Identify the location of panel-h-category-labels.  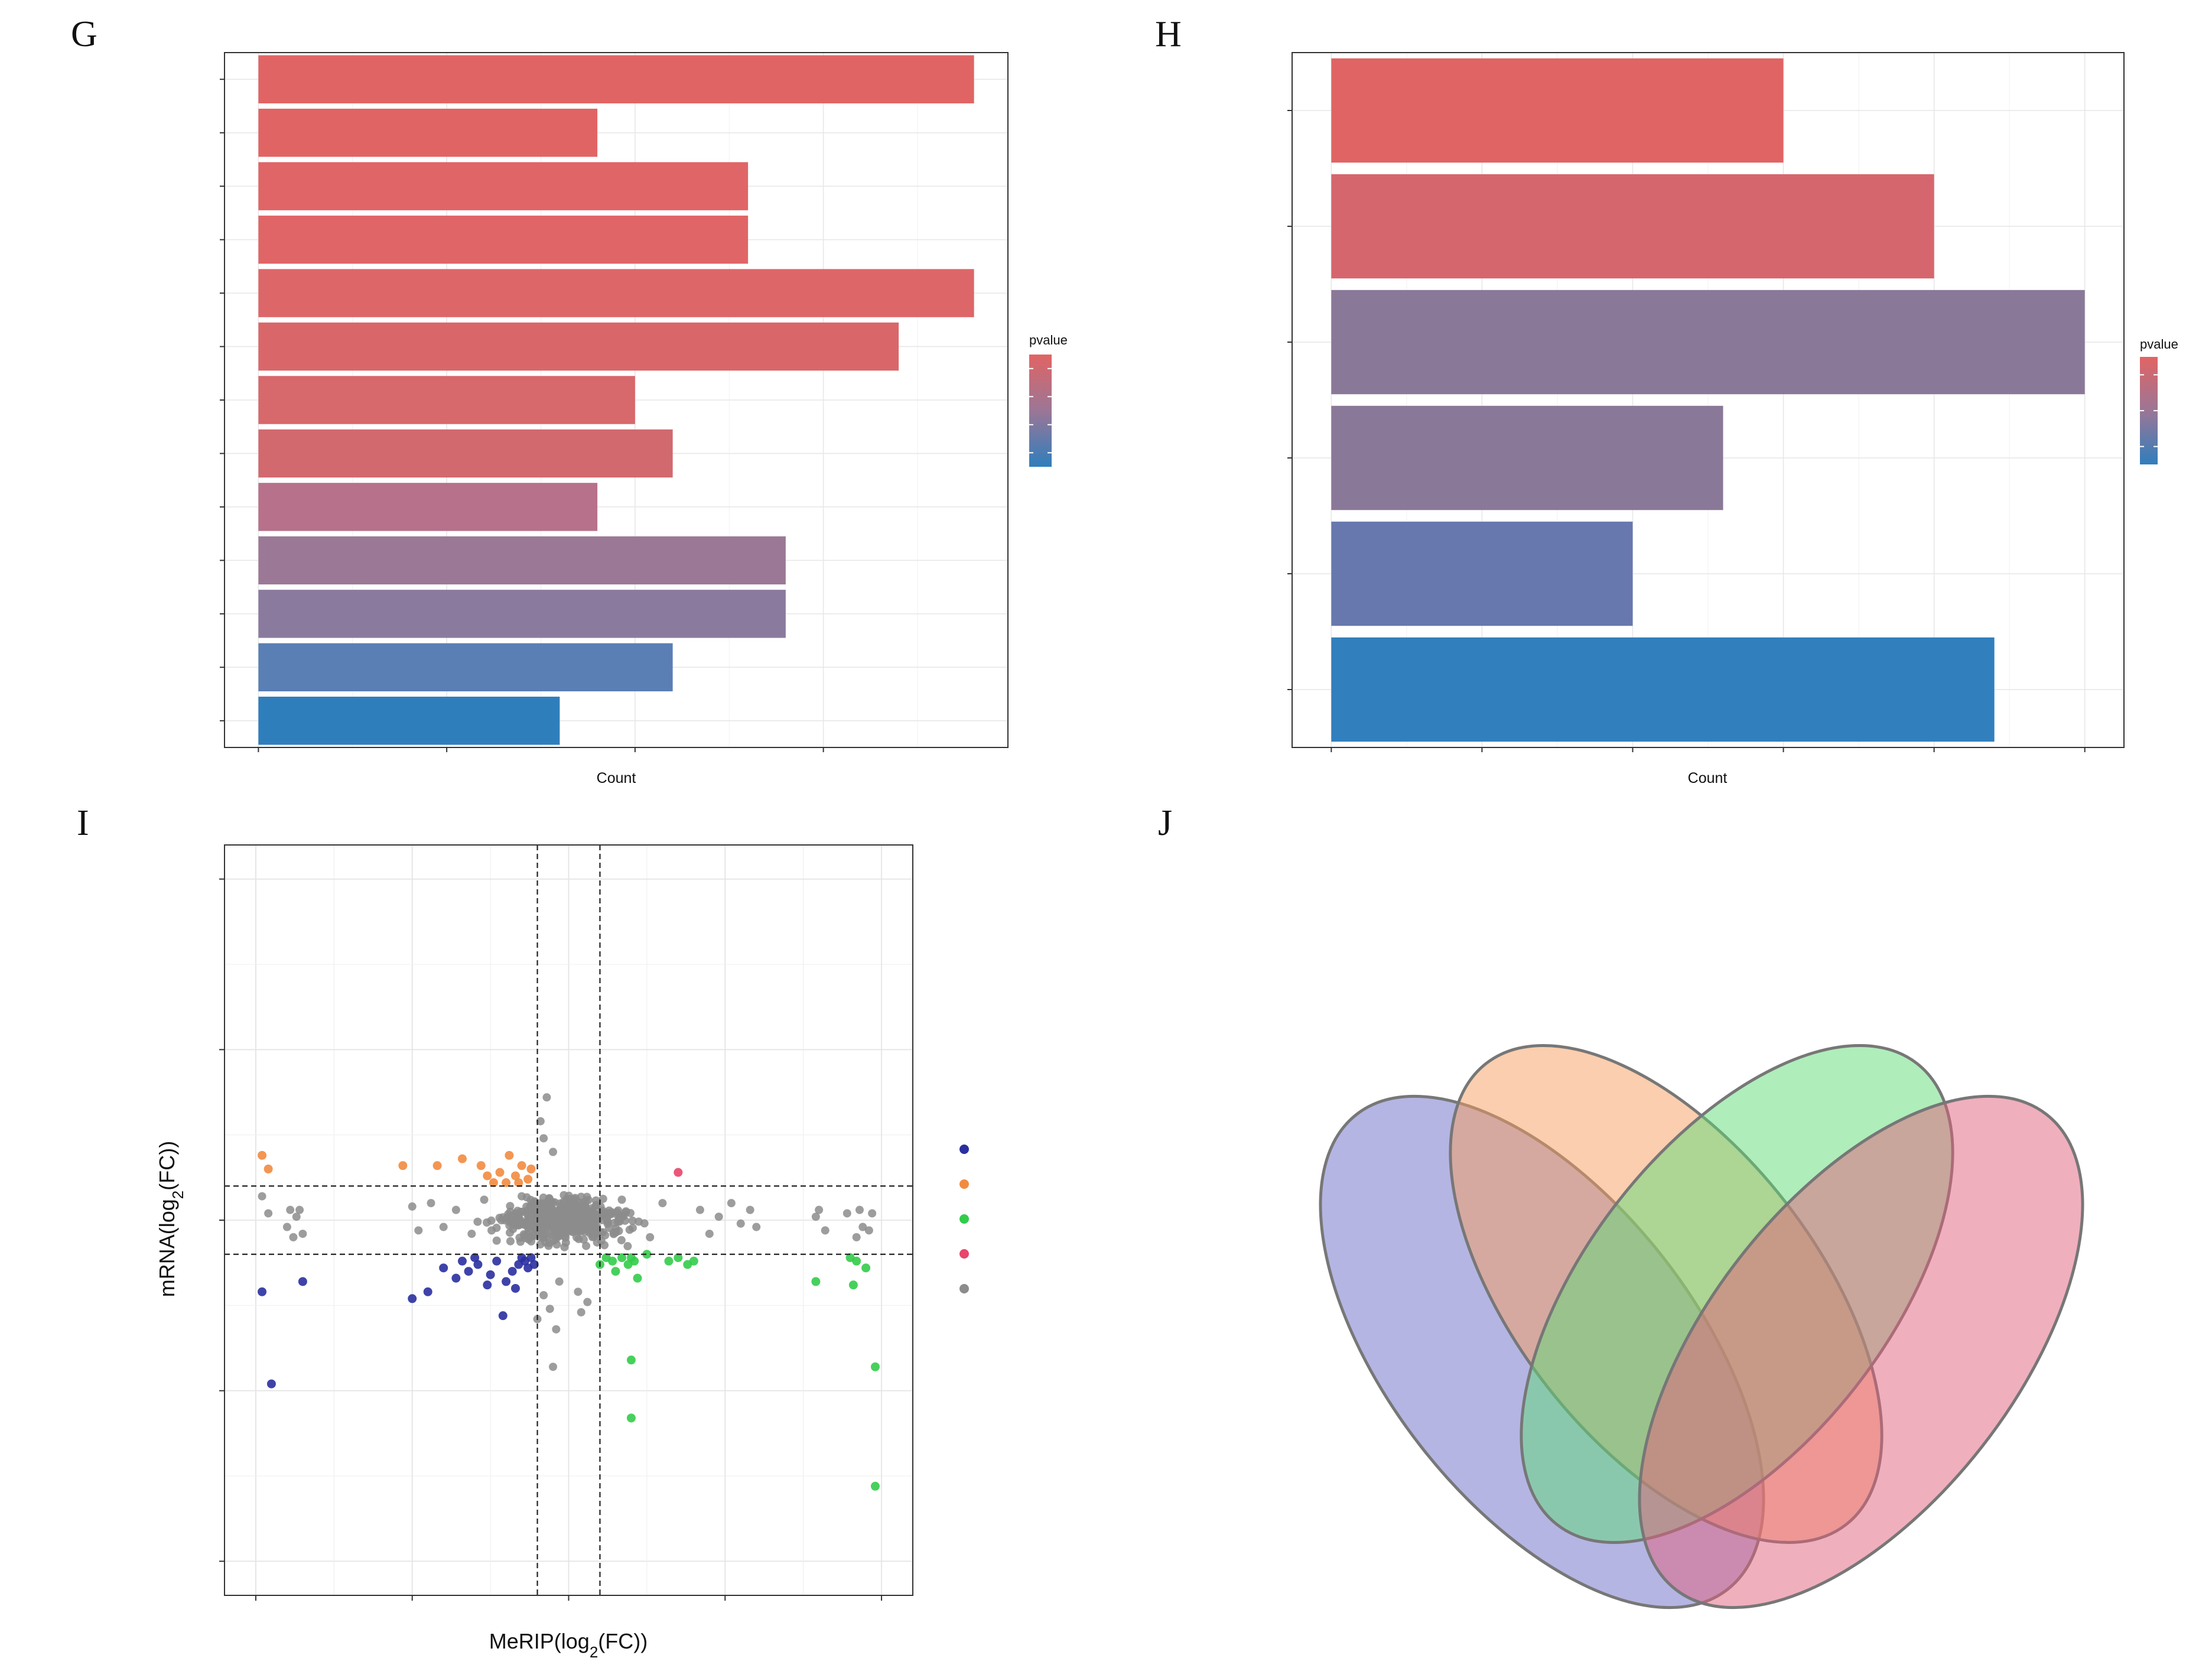
(1290, 400).